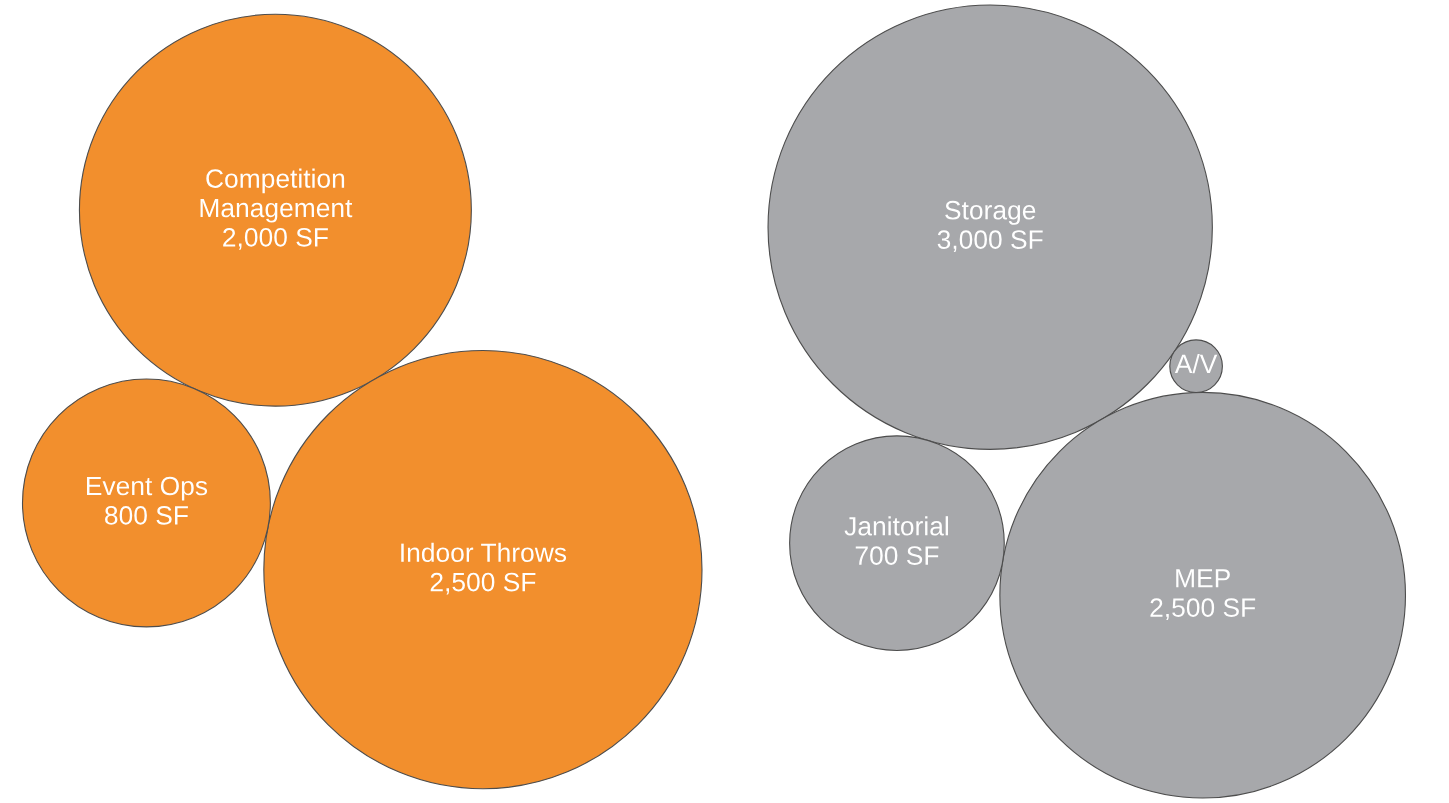 This screenshot has width=1449, height=803. I want to click on category-label: Storage, so click(990, 212).